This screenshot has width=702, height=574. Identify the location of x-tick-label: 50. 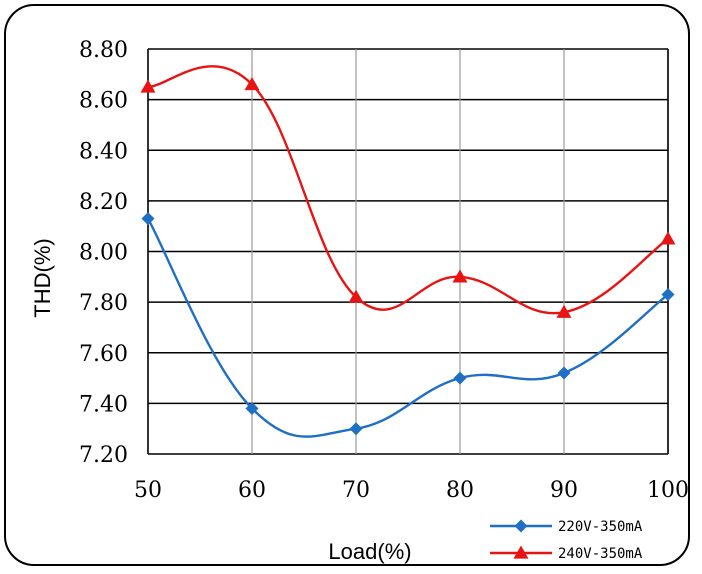
(148, 490).